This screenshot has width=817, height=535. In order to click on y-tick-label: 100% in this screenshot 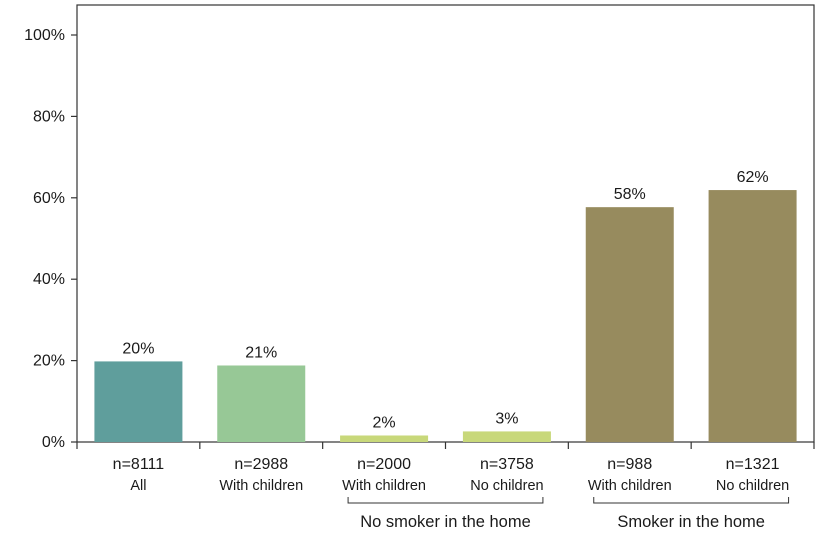, I will do `click(44, 35)`.